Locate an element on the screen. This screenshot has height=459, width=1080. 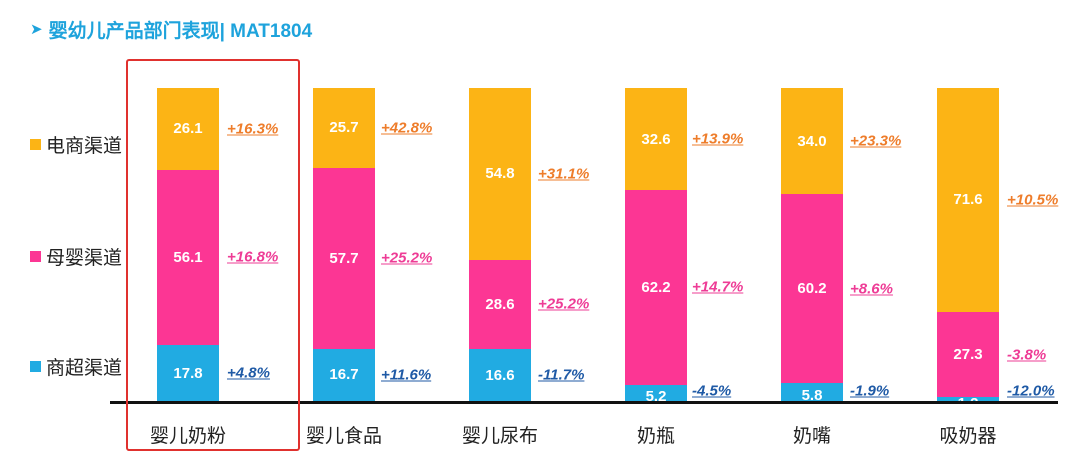
growth-label-maternal: +8.6% is located at coordinates (871, 289).